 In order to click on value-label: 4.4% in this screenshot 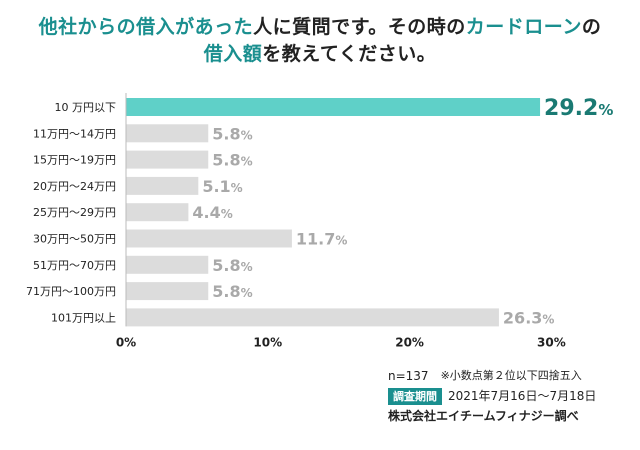, I will do `click(212, 212)`.